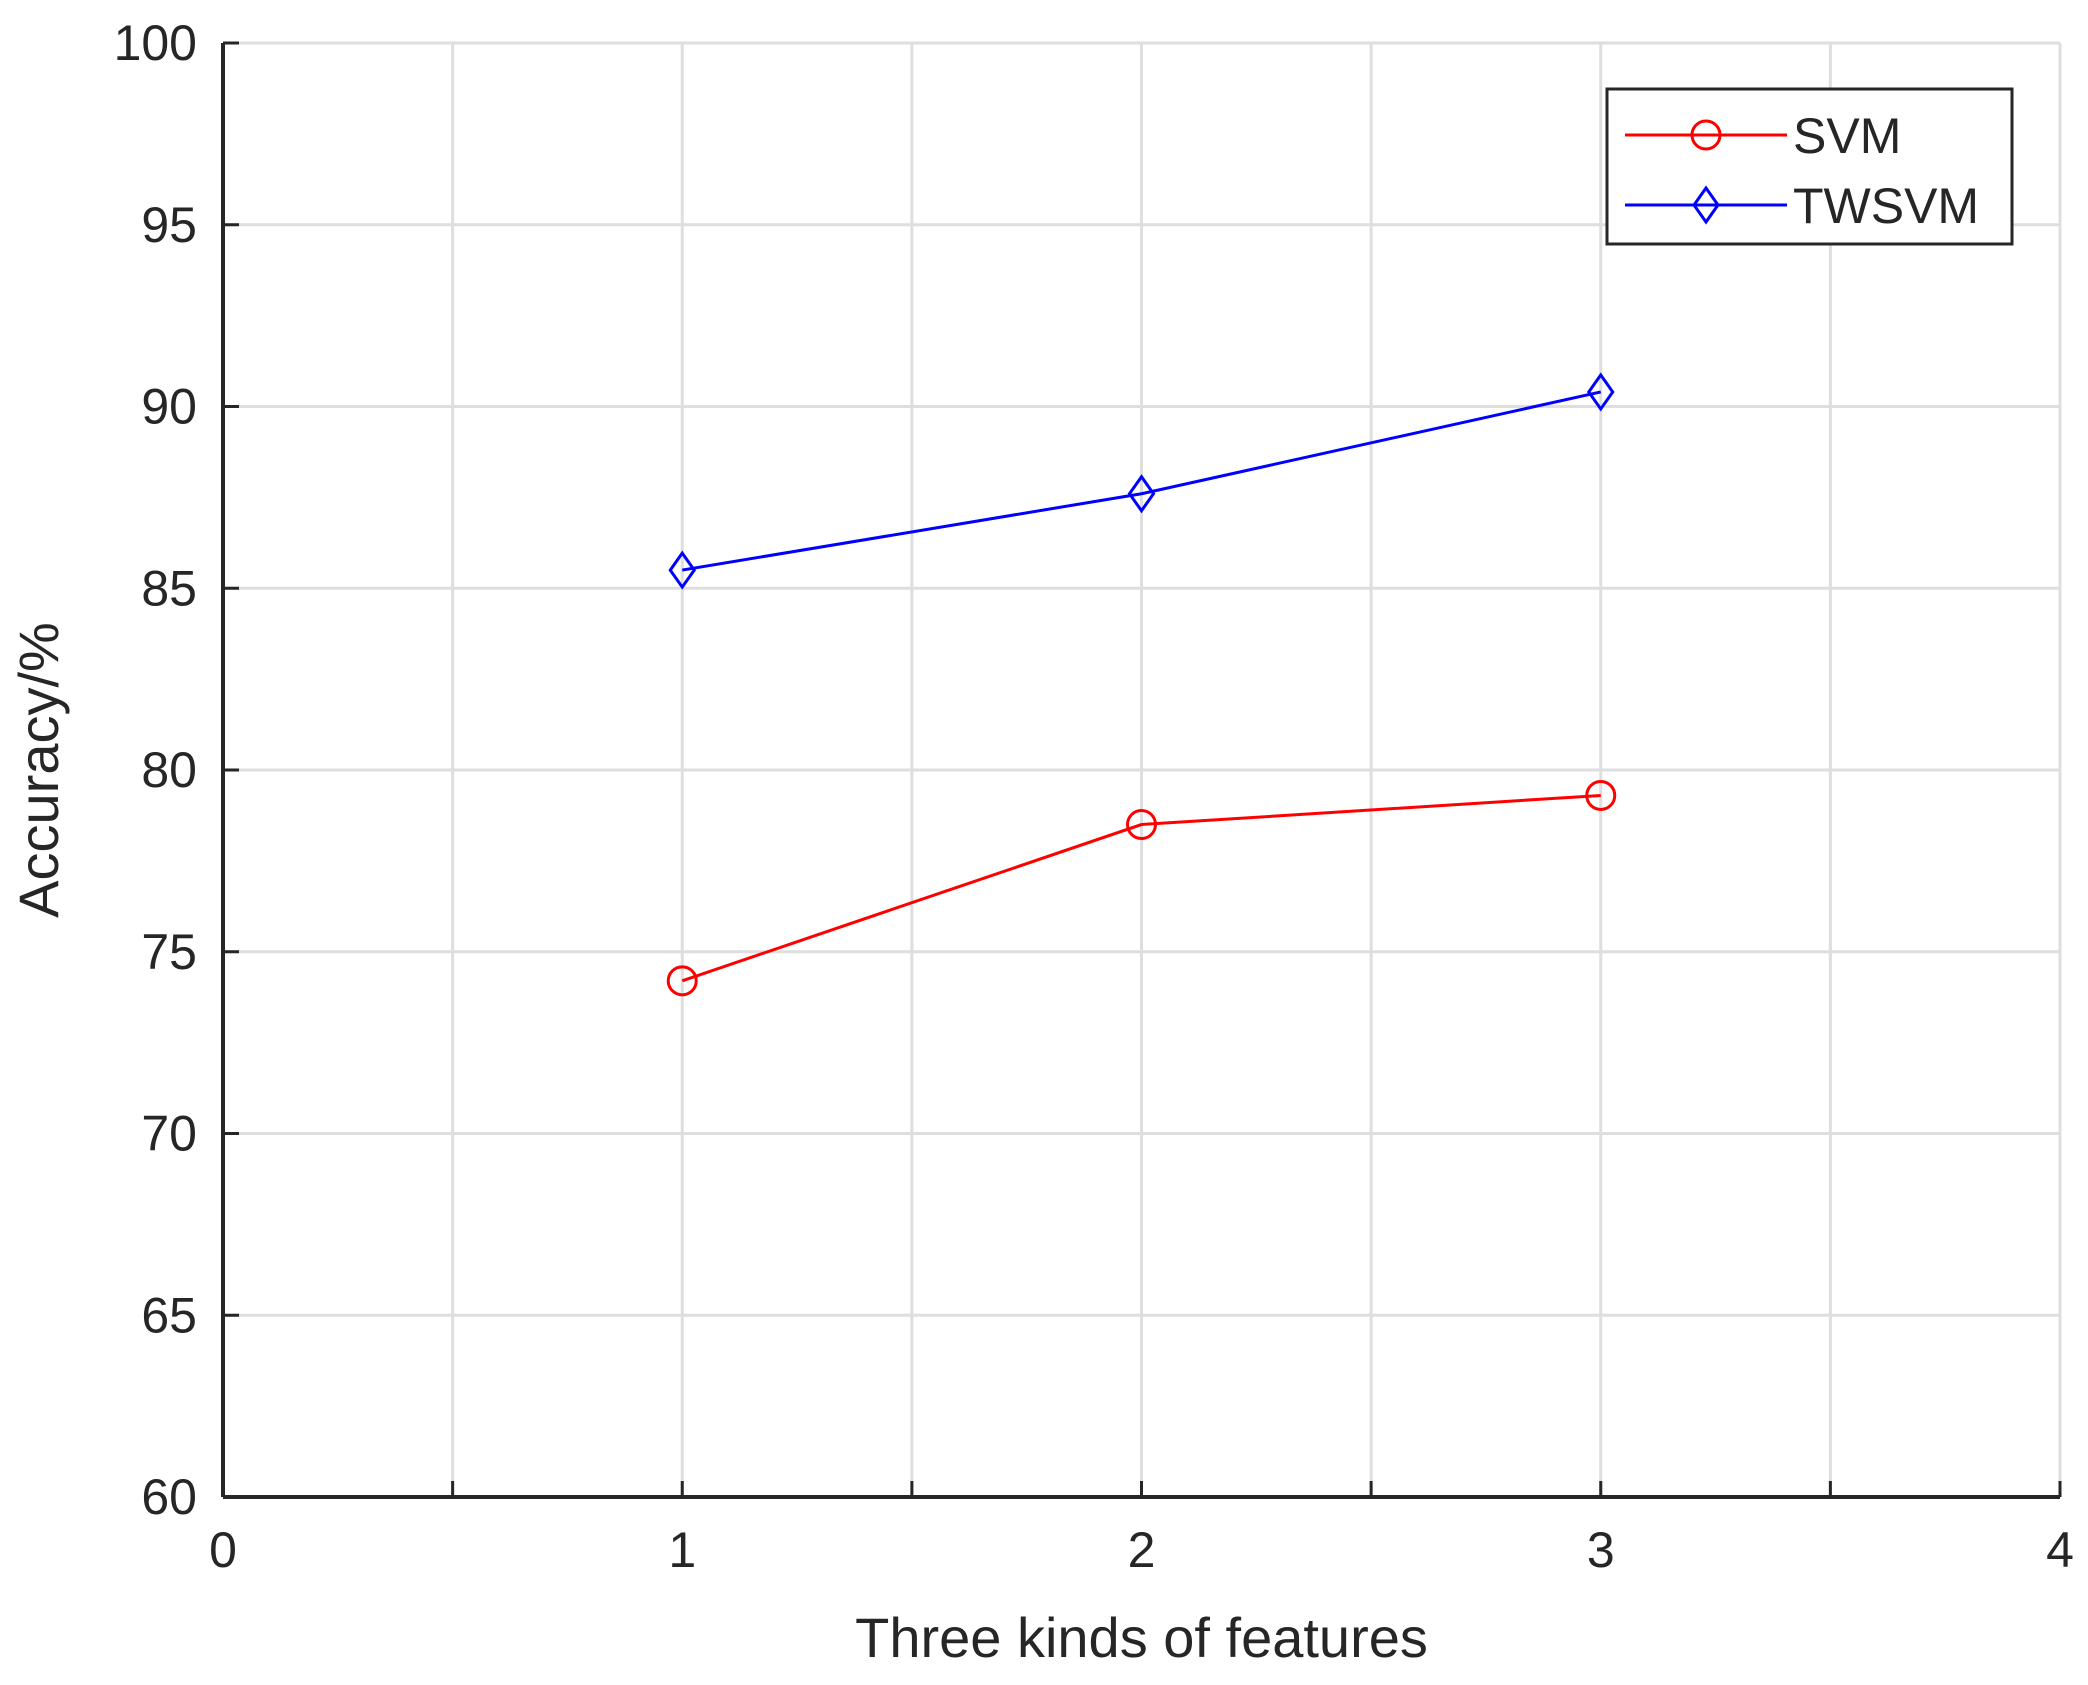  I want to click on svm-series-line, so click(1141, 888).